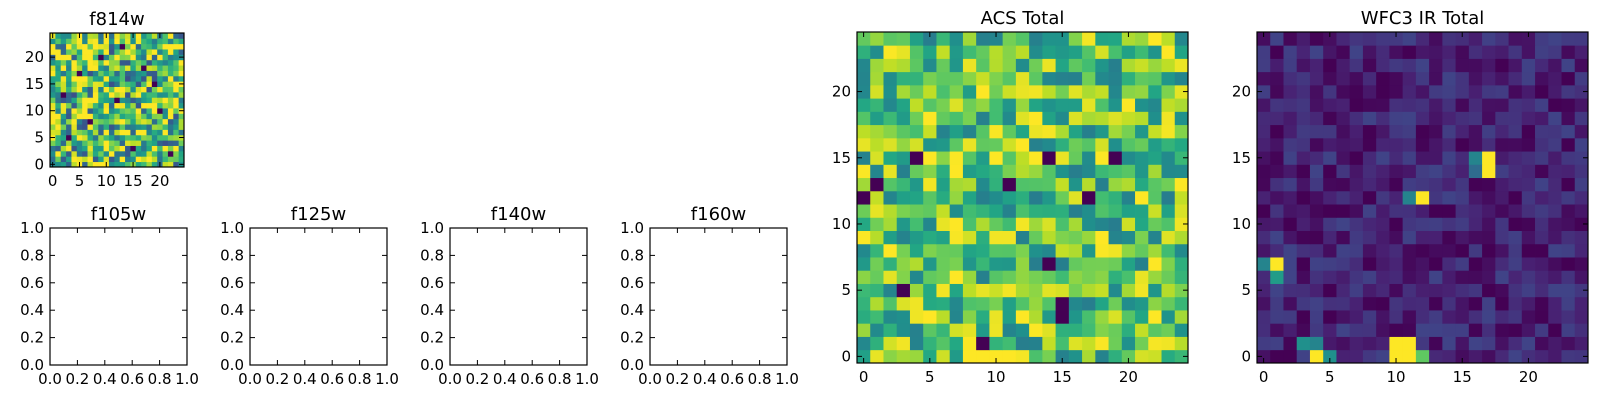 This screenshot has width=1600, height=400. I want to click on acs_total-ytick-label: 10, so click(841, 224).